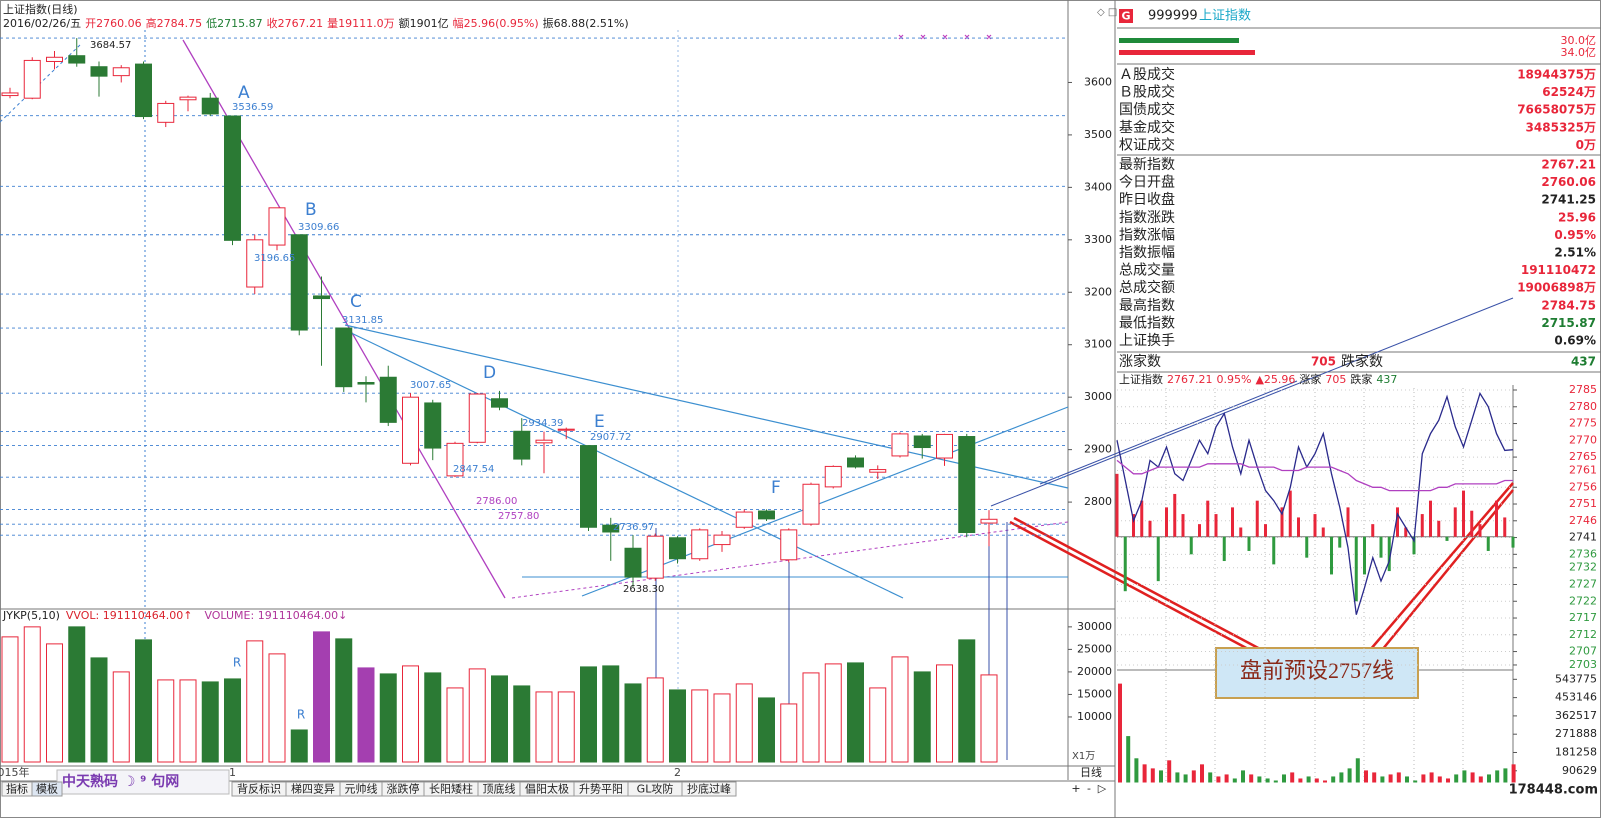 This screenshot has height=818, width=1601. Describe the element at coordinates (1441, 566) in the screenshot. I see `callout-arrow` at that location.